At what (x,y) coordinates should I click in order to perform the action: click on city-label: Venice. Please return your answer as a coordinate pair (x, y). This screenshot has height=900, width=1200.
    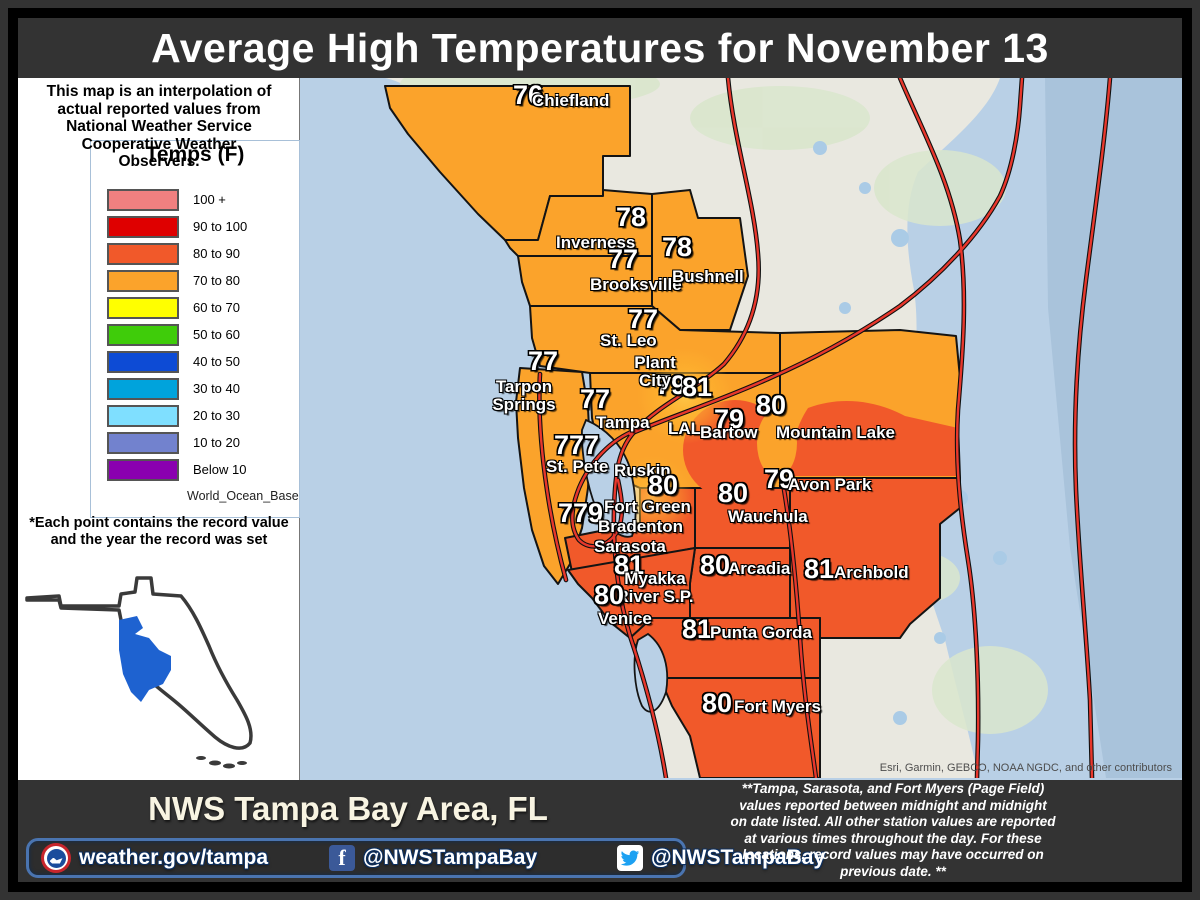
    Looking at the image, I should click on (625, 618).